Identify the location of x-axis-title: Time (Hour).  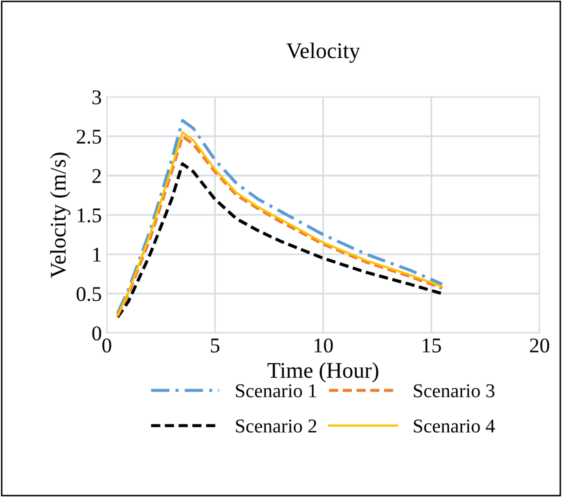
(322, 372).